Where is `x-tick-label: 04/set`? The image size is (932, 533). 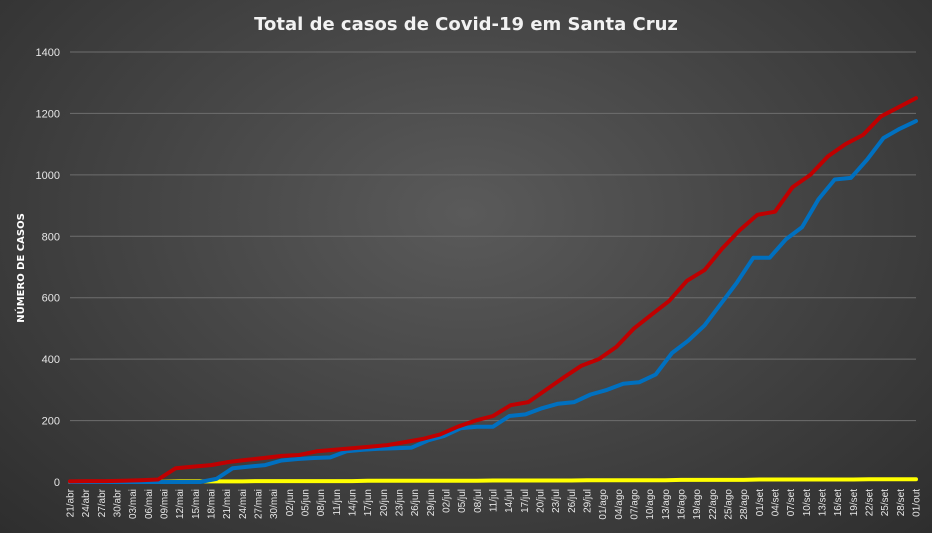
x-tick-label: 04/set is located at coordinates (776, 502).